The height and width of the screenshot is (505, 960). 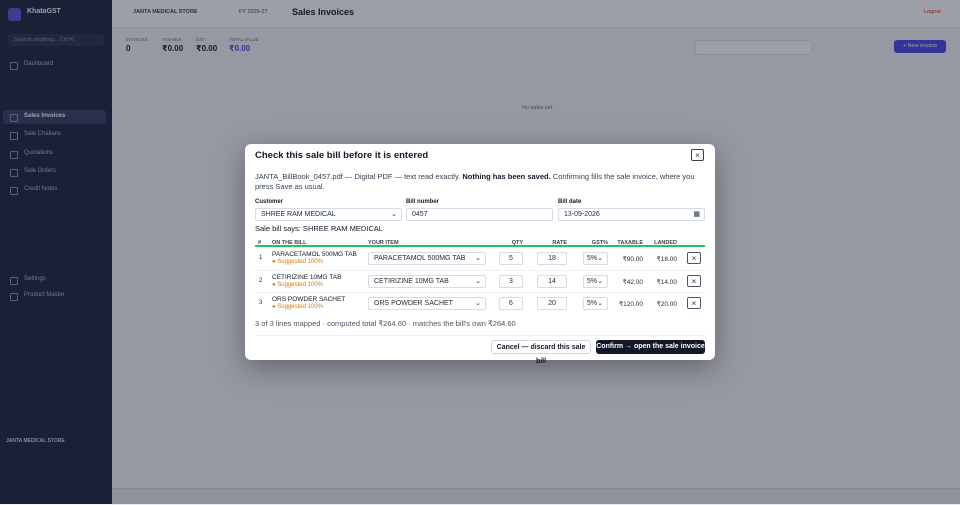 I want to click on stat-value: 0, so click(x=128, y=48).